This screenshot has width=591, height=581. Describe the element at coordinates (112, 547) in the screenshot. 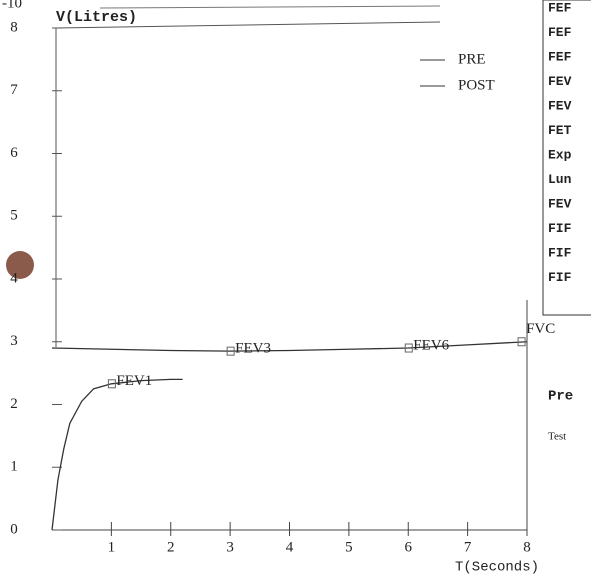

I see `x-tick-label: 1` at that location.